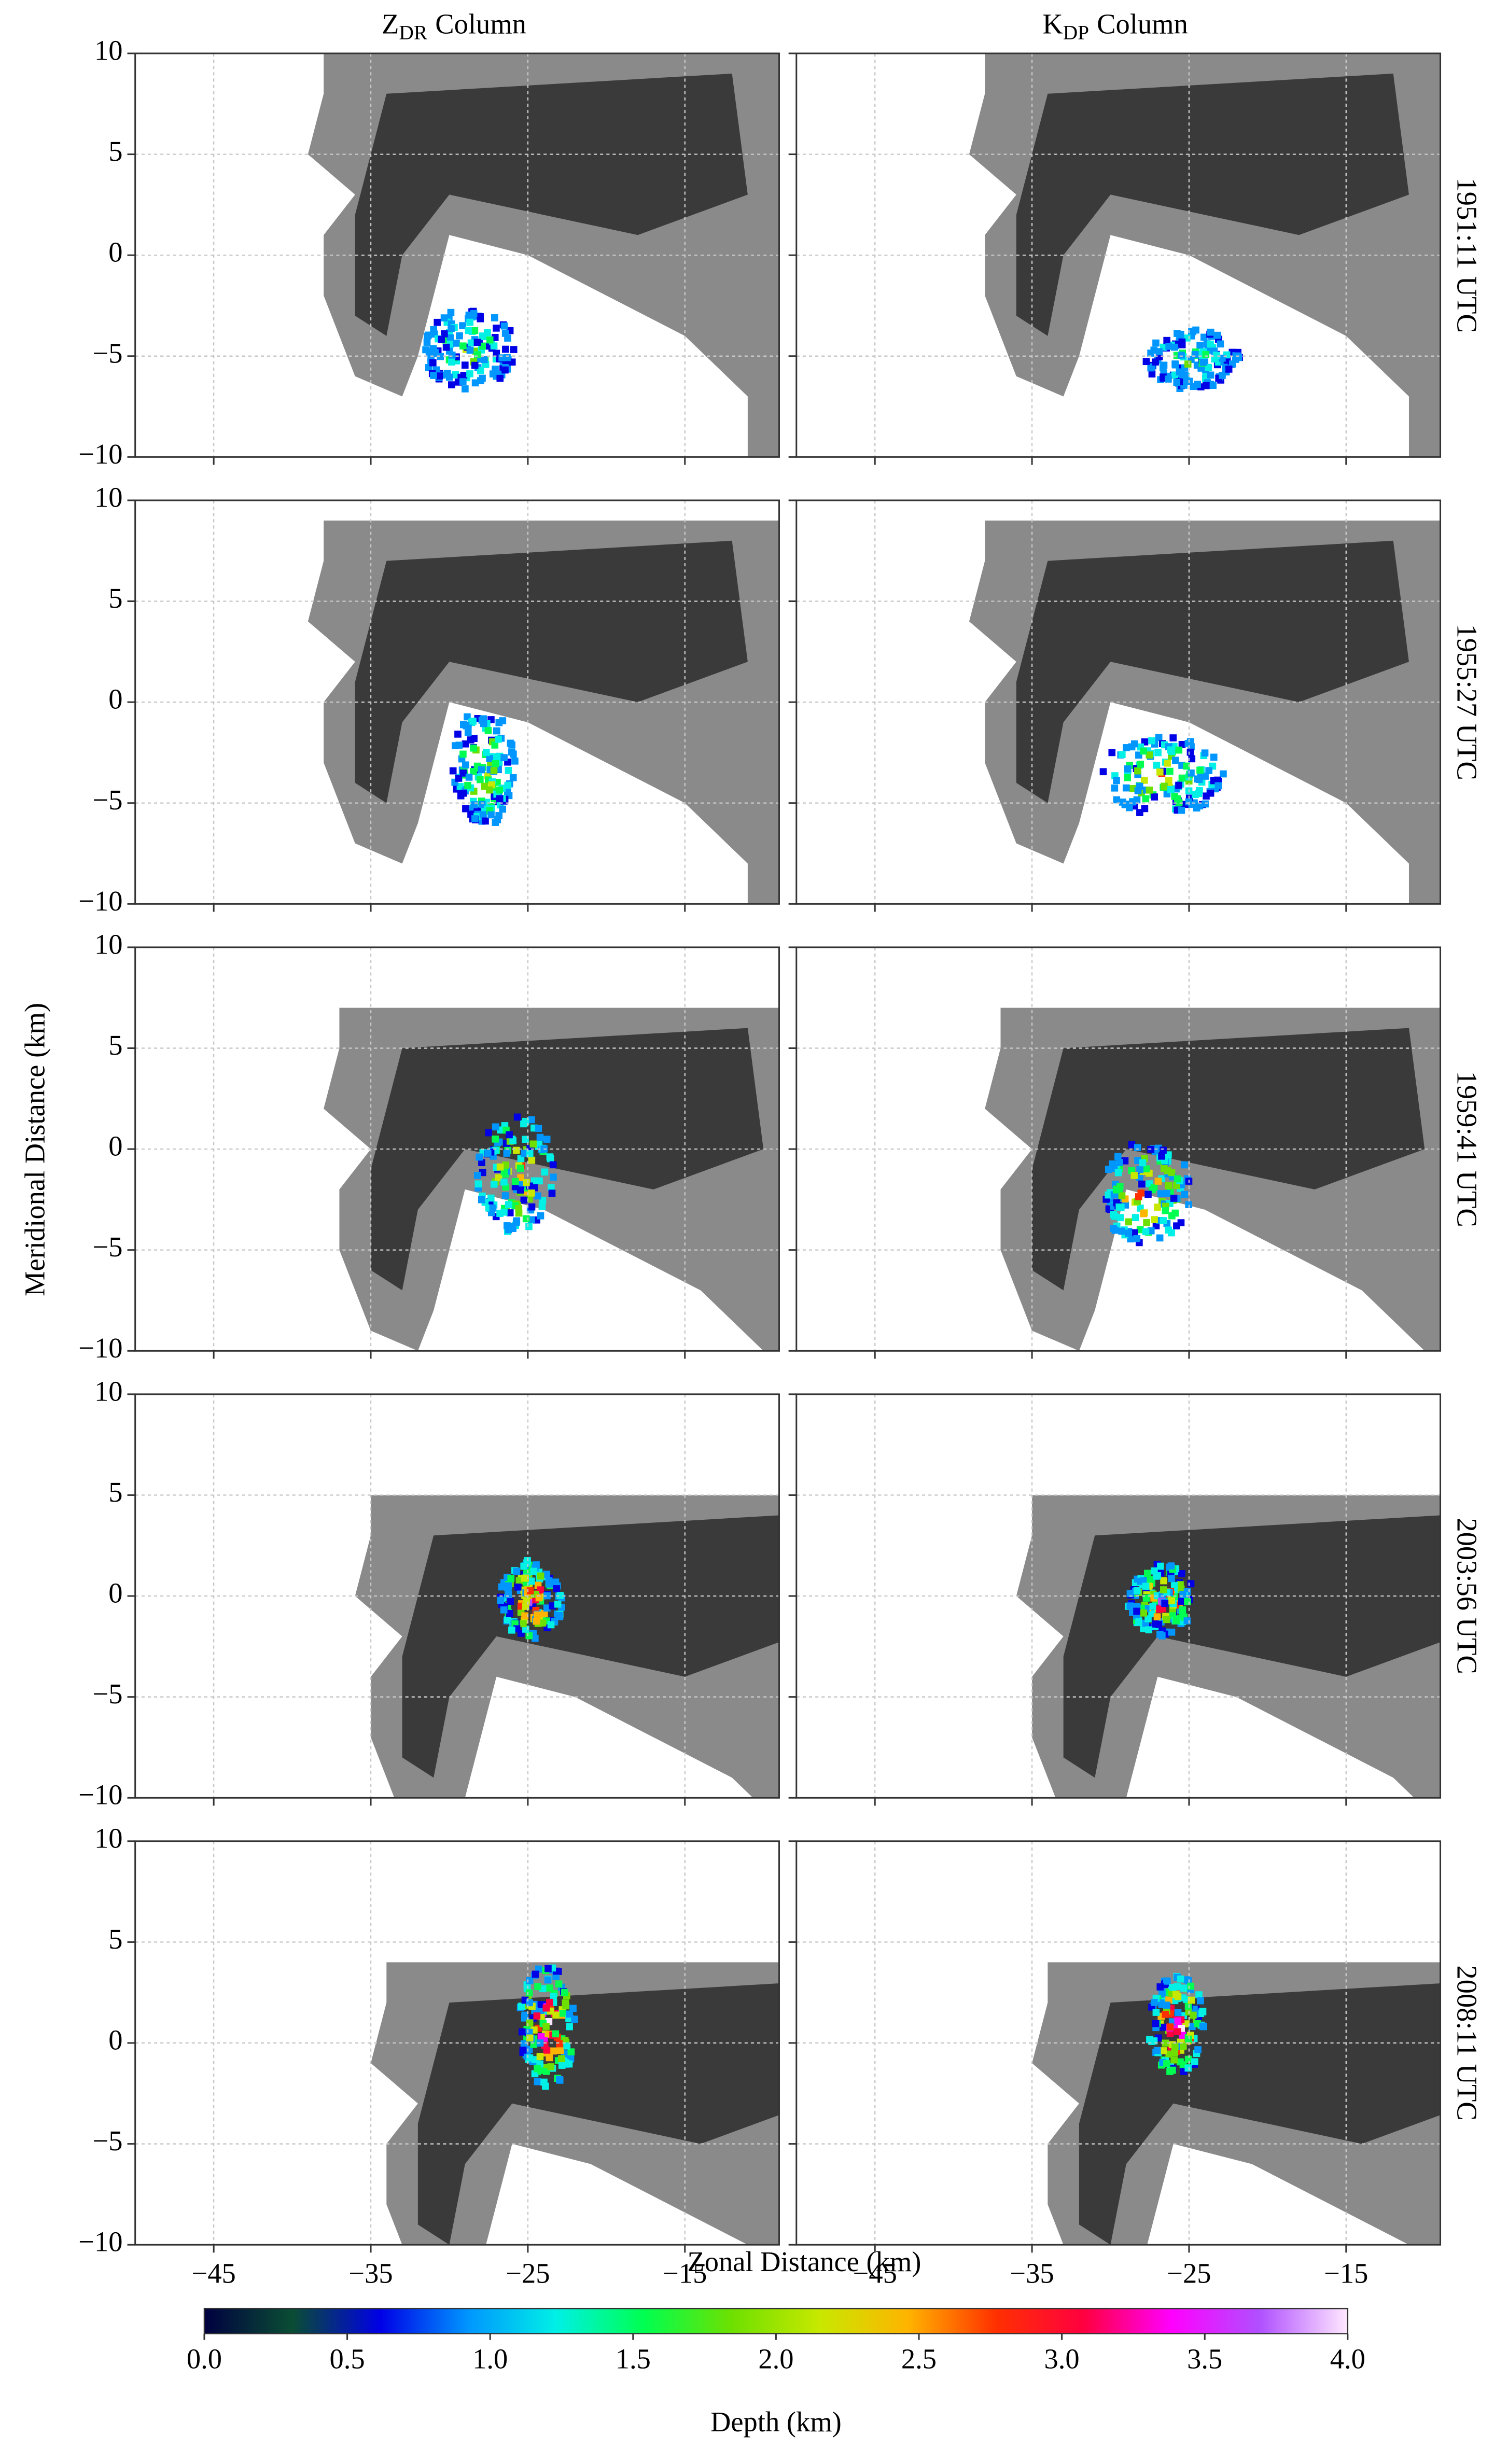 The width and height of the screenshot is (1508, 2464). Describe the element at coordinates (390, 23) in the screenshot. I see `title-main: Z` at that location.